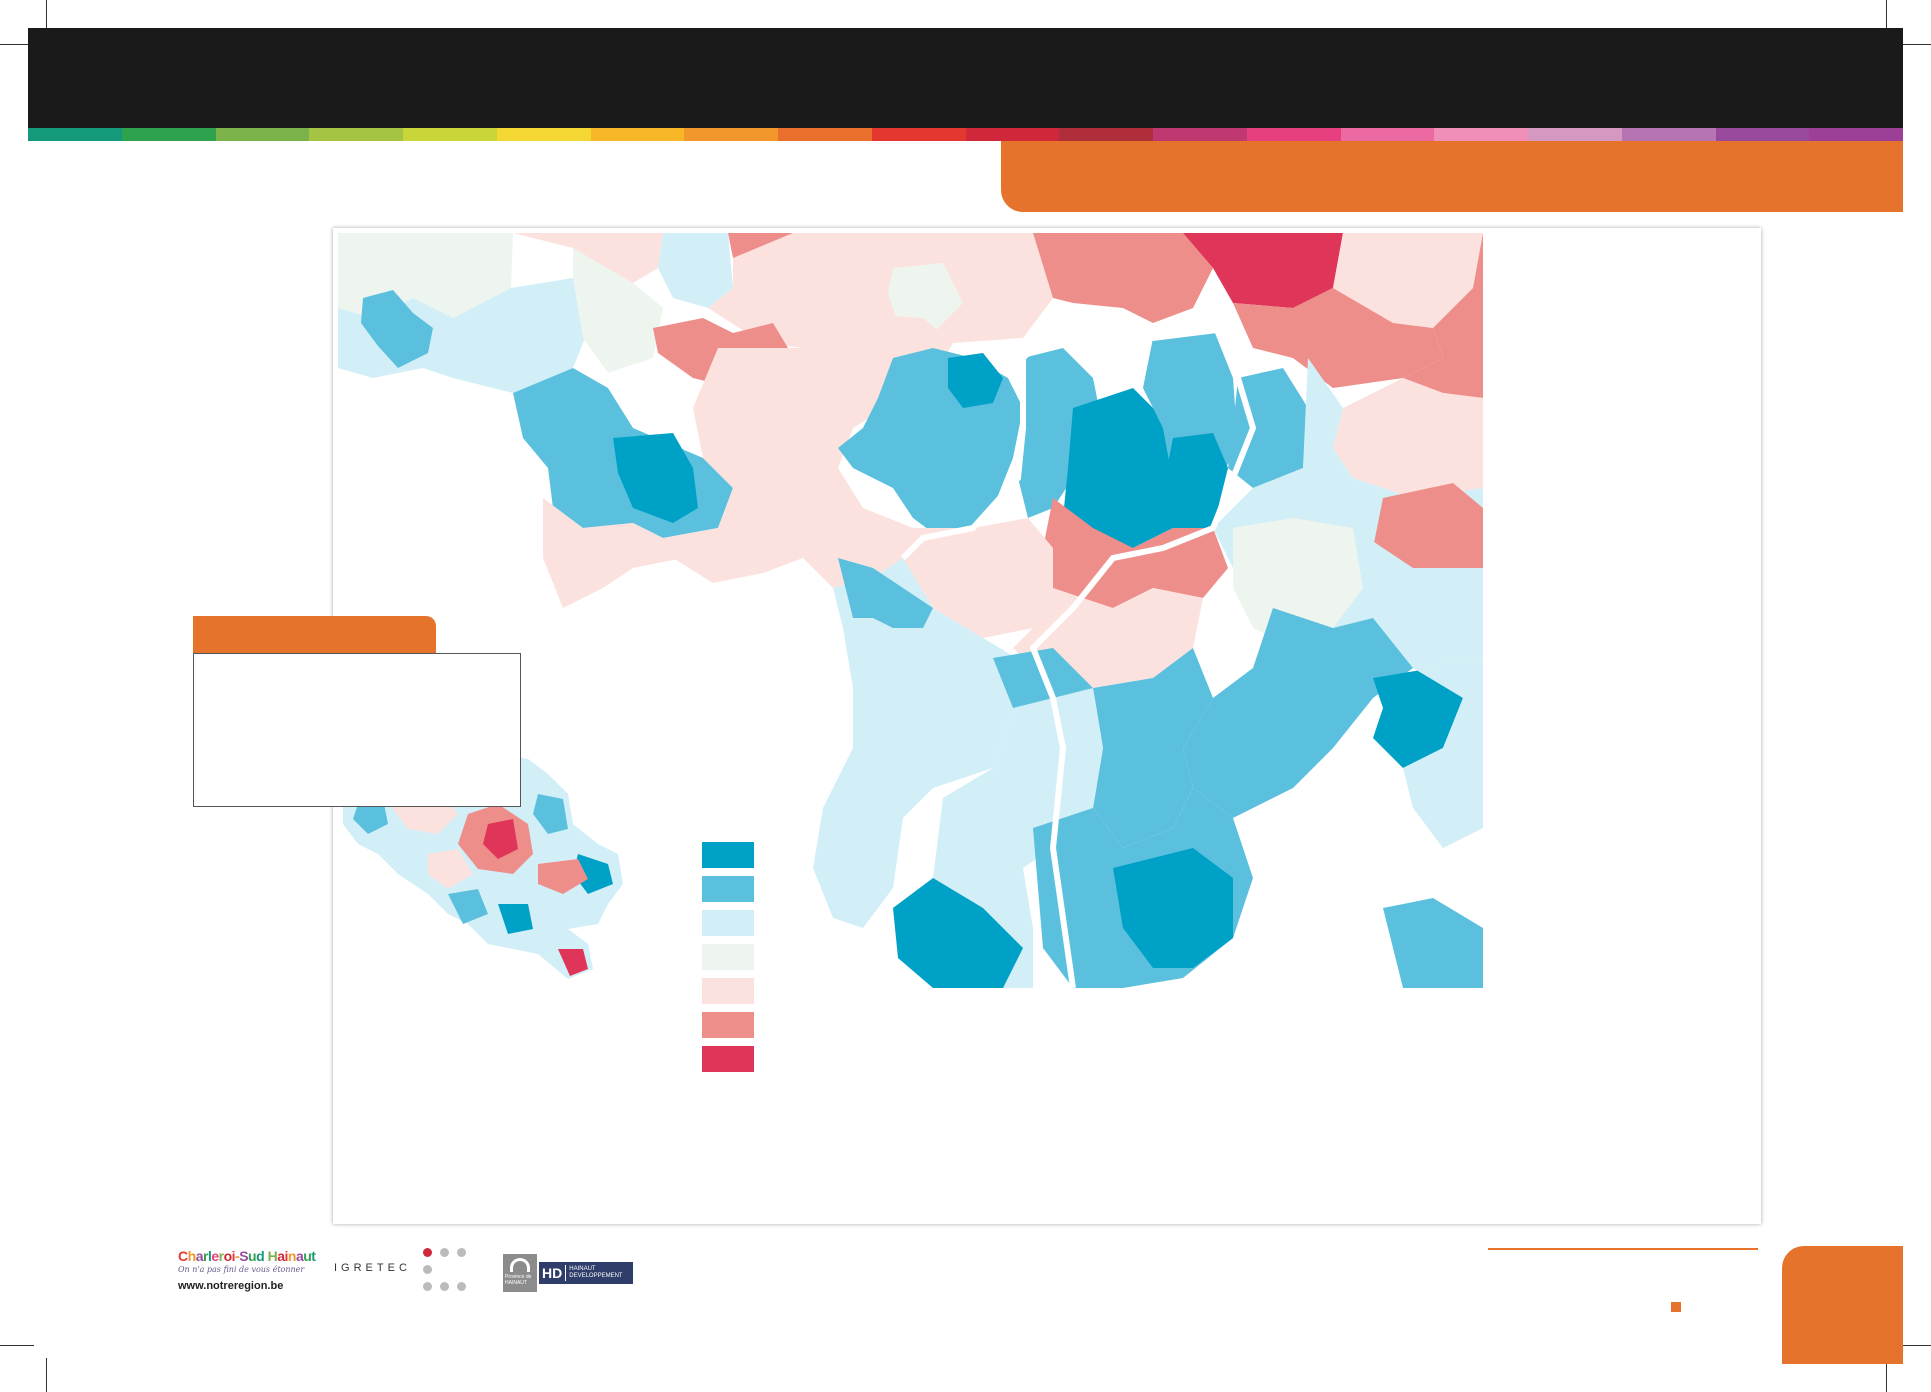 The image size is (1931, 1392). I want to click on inset-map, so click(483, 866).